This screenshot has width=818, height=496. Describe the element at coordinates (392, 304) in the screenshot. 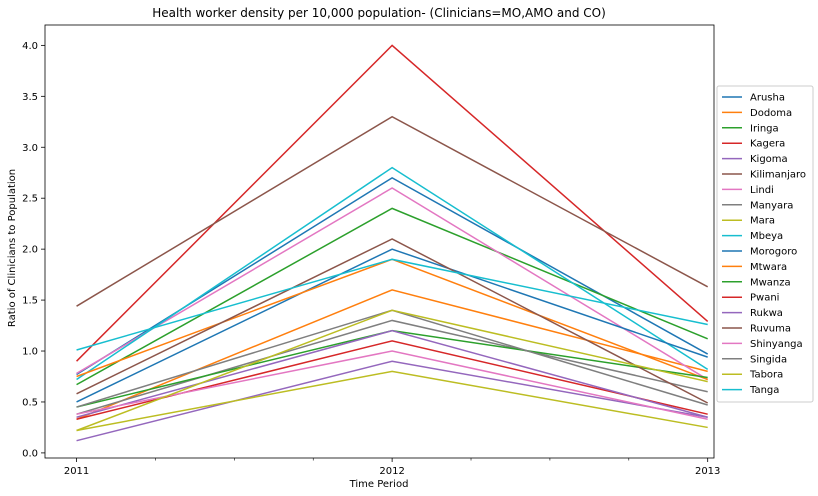

I see `series-line-tanga` at that location.